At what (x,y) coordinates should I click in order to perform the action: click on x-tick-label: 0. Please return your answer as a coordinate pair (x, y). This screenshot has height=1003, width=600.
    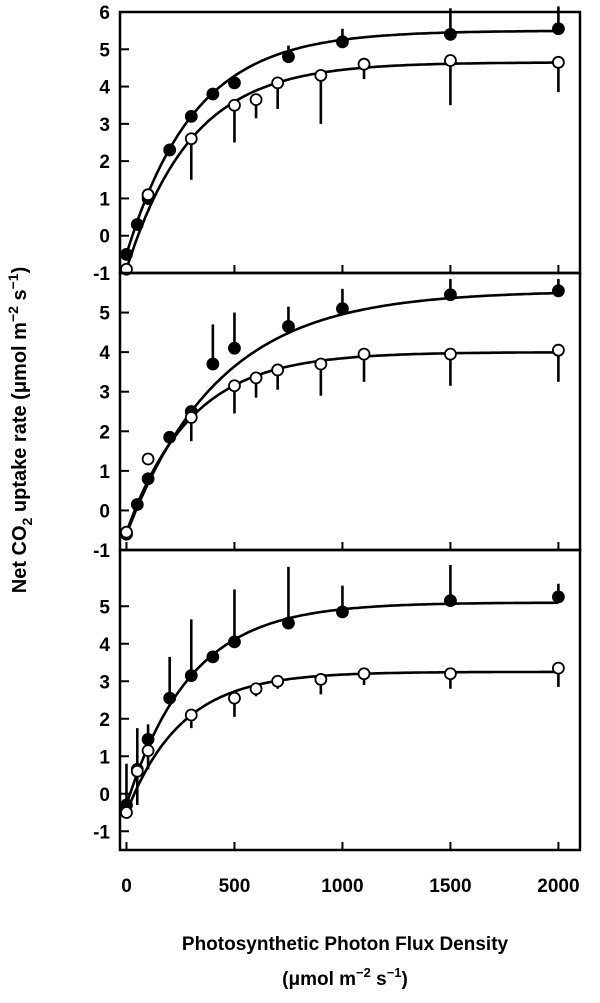
    Looking at the image, I should click on (126, 886).